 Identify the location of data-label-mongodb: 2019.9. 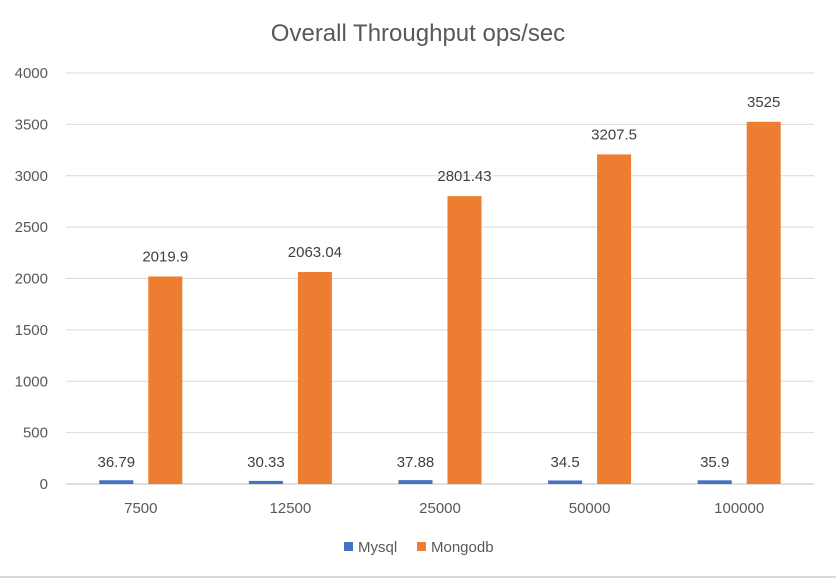
(165, 256).